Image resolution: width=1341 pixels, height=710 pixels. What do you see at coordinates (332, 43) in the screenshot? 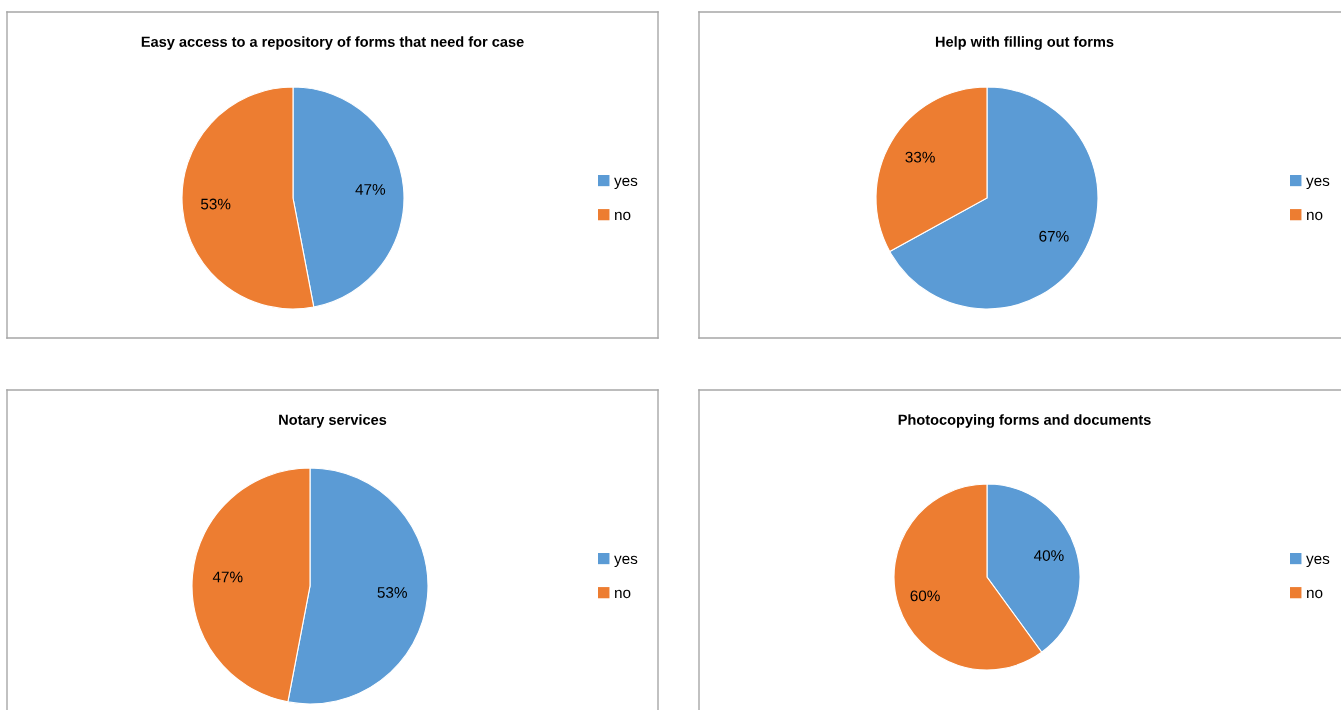
I see `chart-title: Easy access to a repository of forms that need for case` at bounding box center [332, 43].